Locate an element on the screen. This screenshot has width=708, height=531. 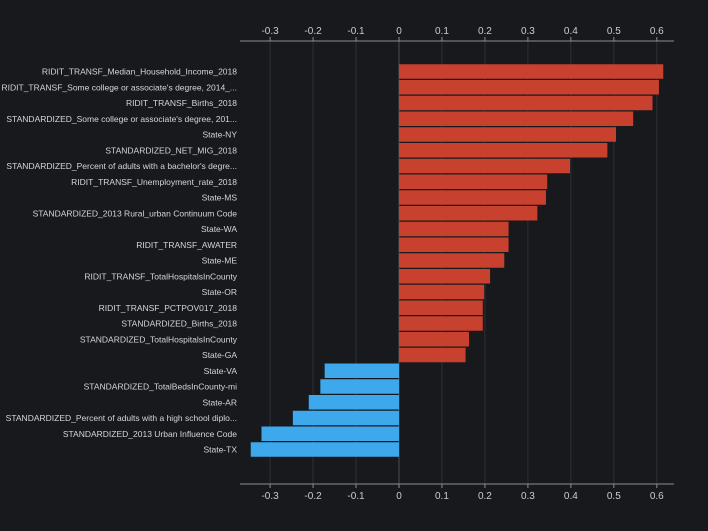
bottom-tick-label: 0.3 is located at coordinates (528, 496).